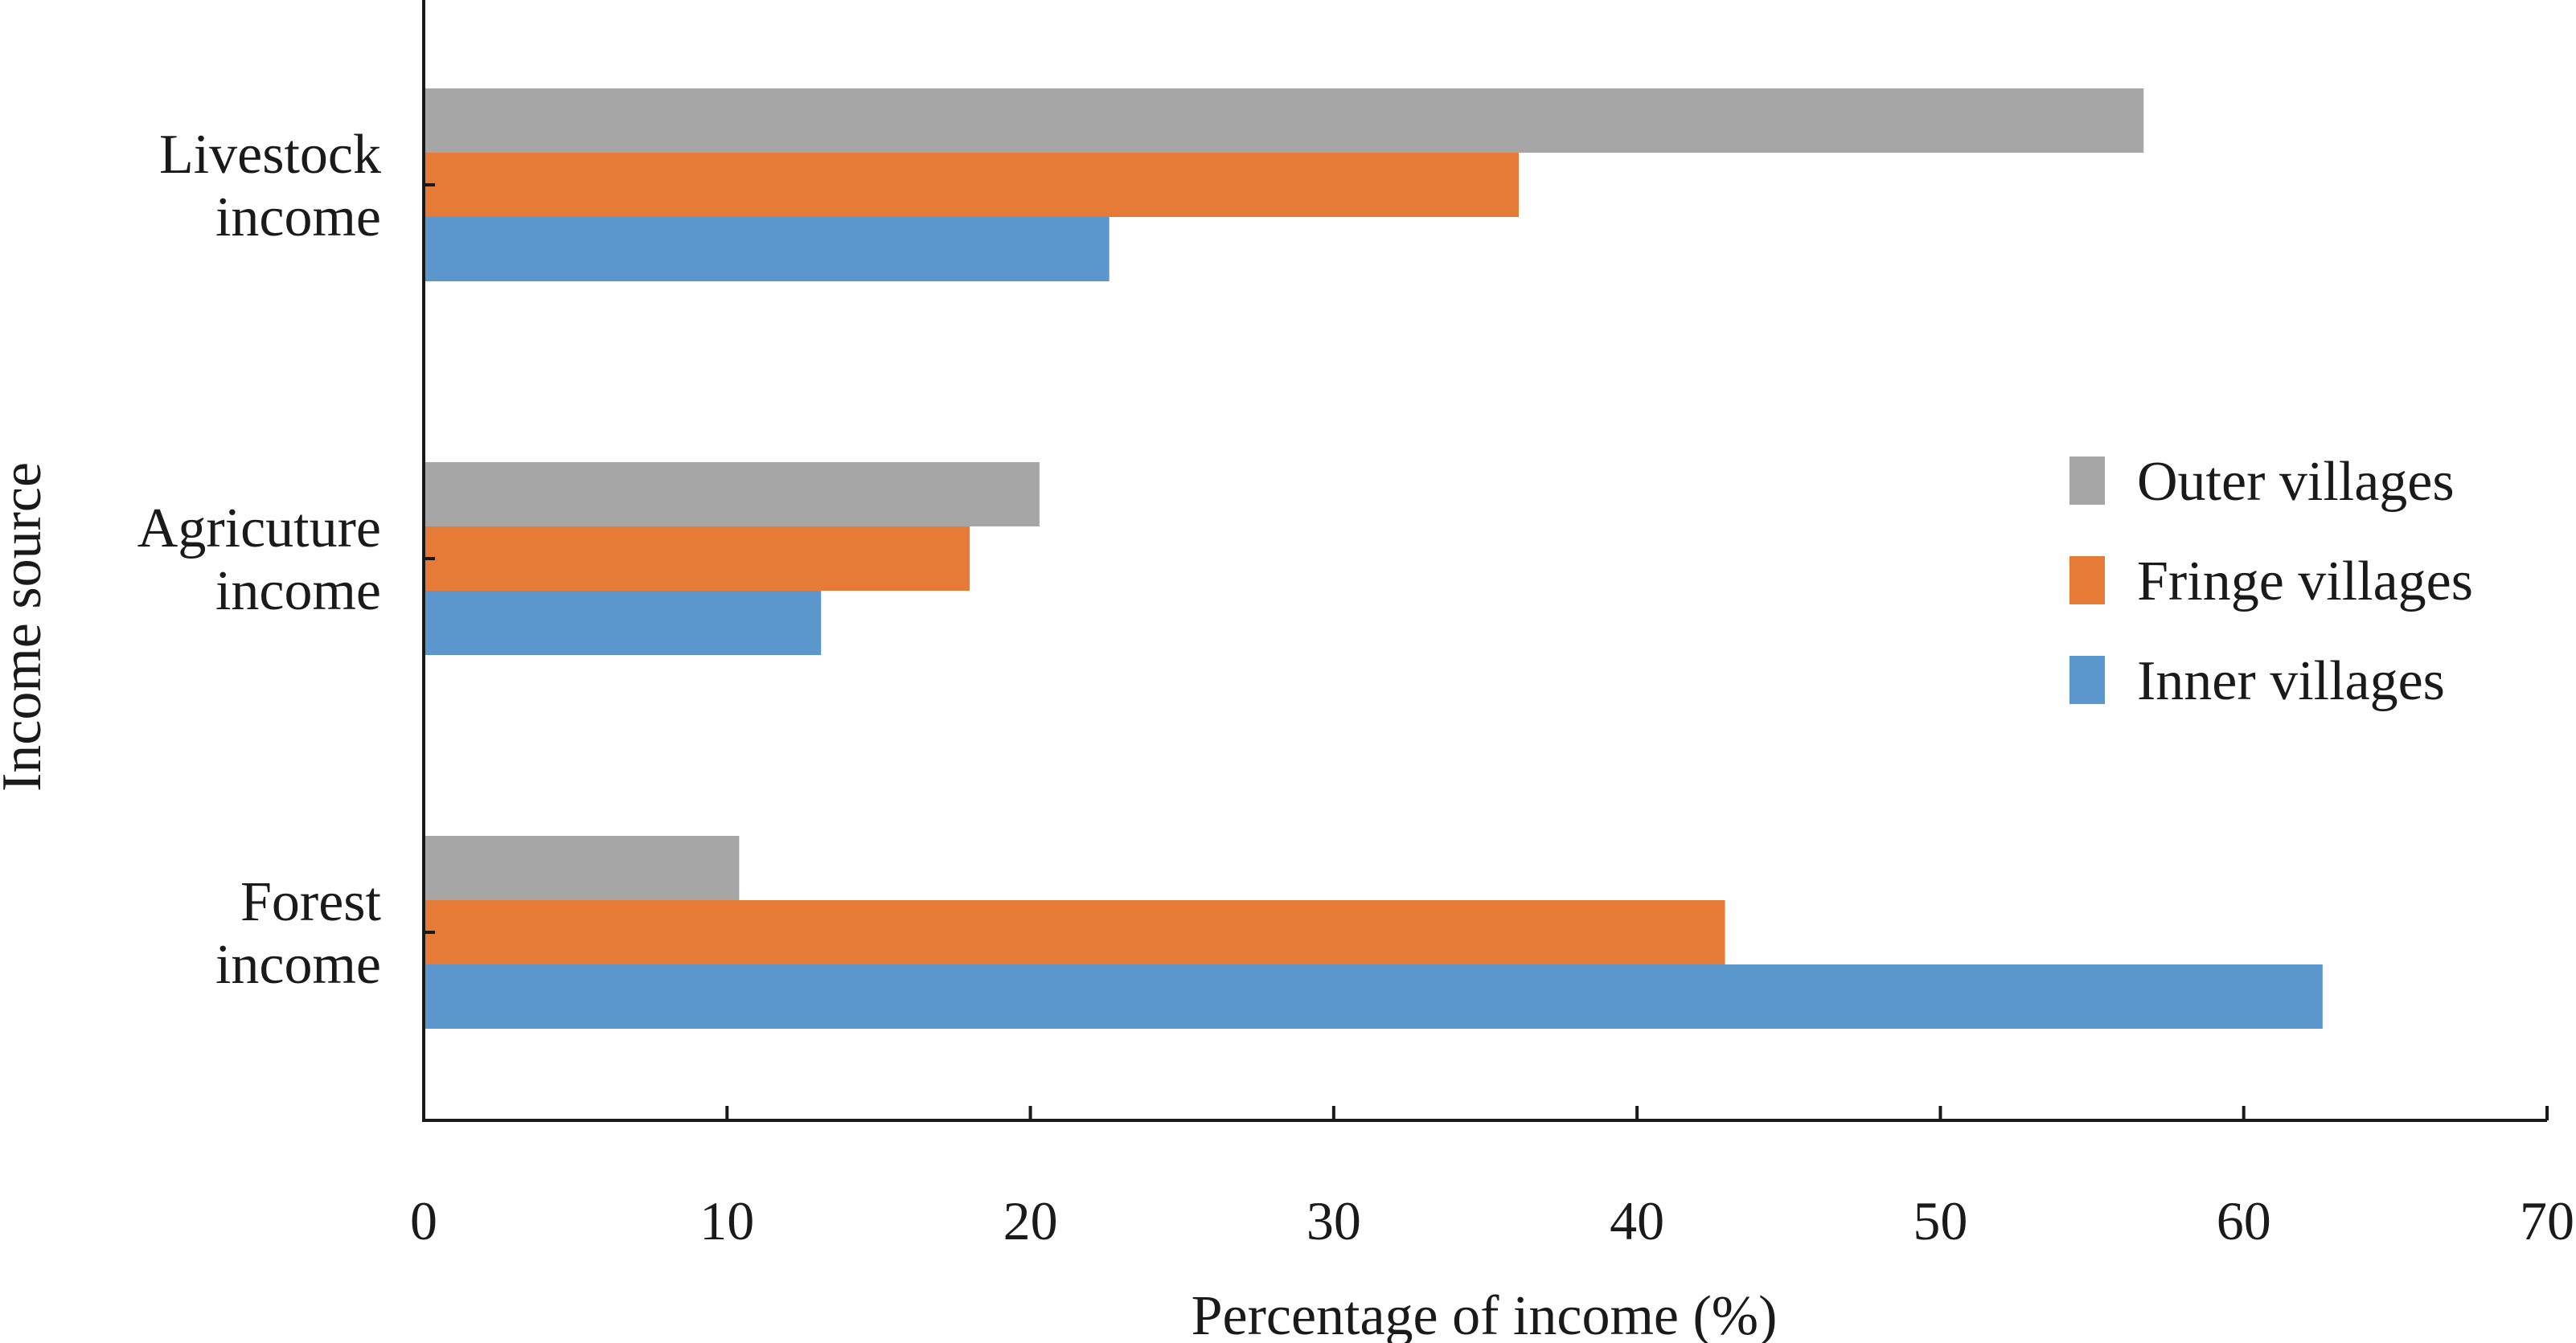 Image resolution: width=2576 pixels, height=1343 pixels. Describe the element at coordinates (27, 627) in the screenshot. I see `y-axis-title: Income source` at that location.